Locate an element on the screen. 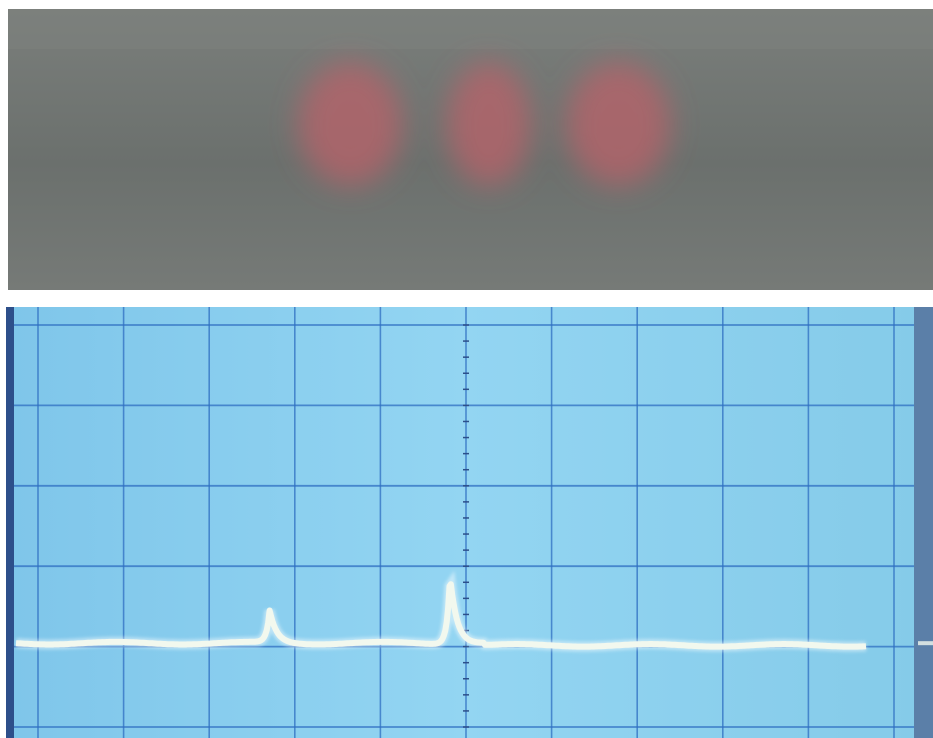  oscilloscope-trace is located at coordinates (441, 615).